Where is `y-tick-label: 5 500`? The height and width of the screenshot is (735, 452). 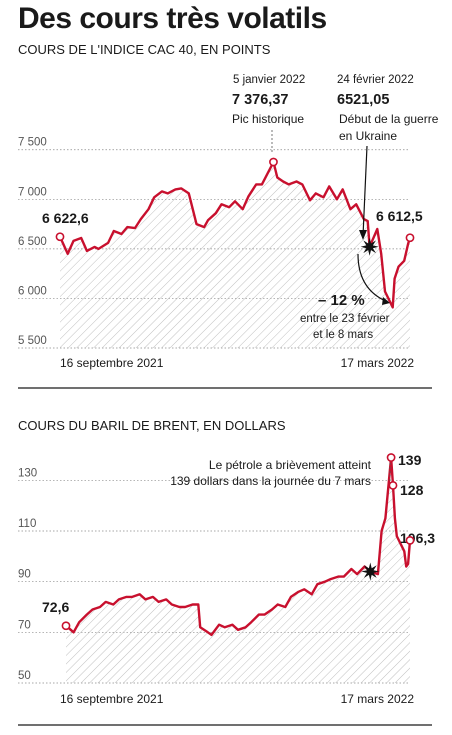 y-tick-label: 5 500 is located at coordinates (32, 341).